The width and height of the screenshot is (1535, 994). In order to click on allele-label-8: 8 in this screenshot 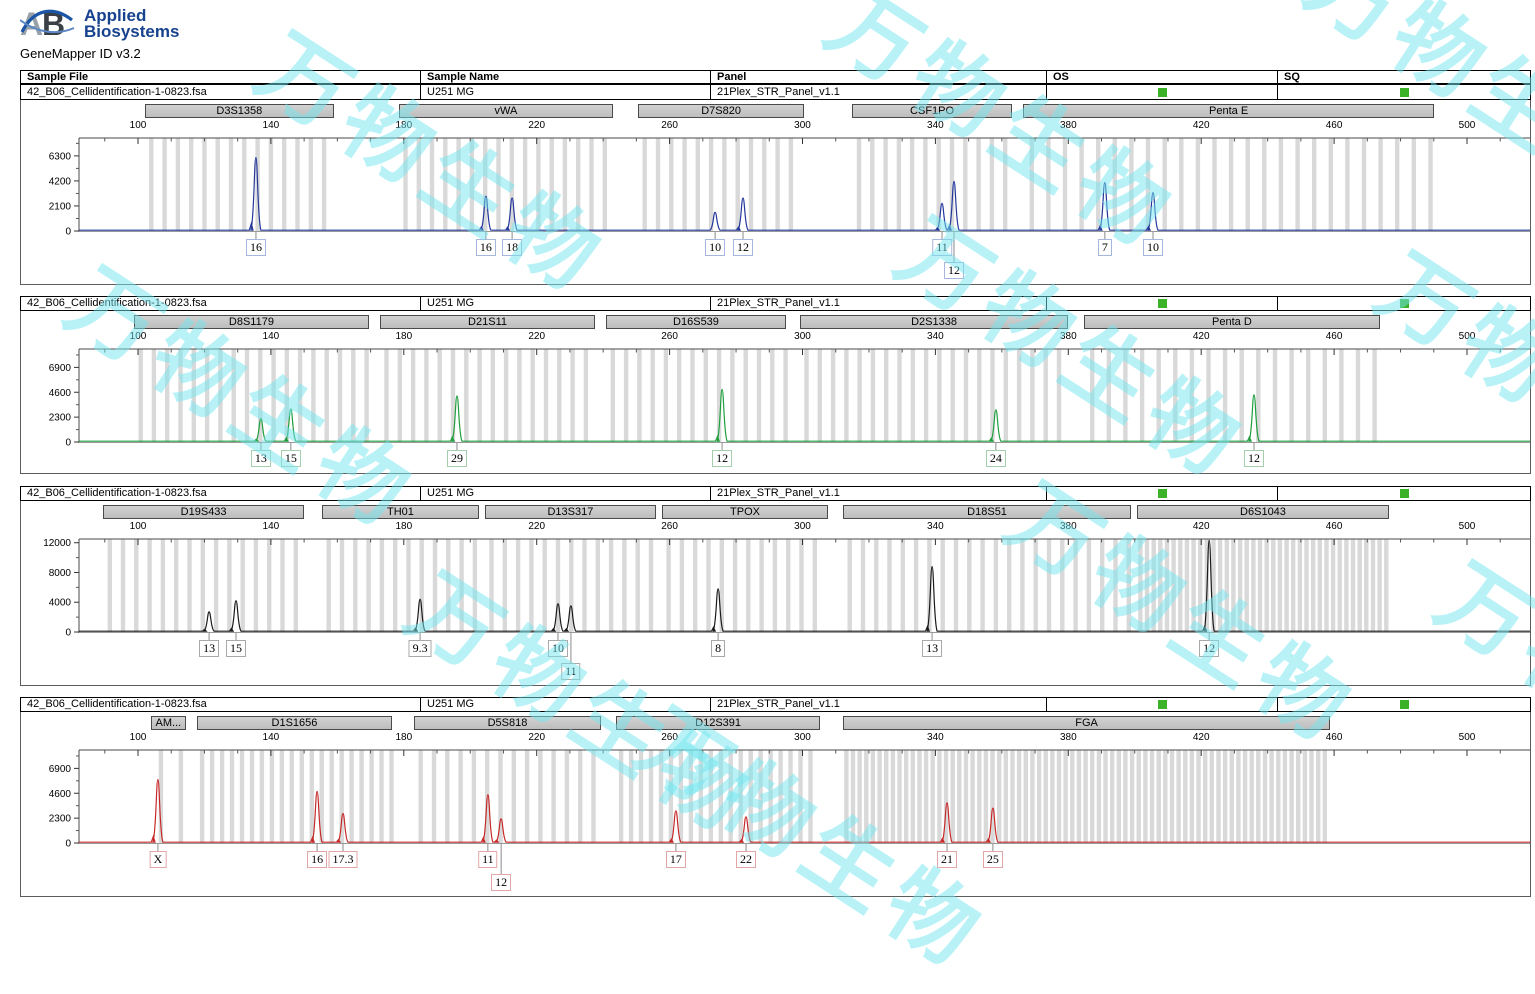, I will do `click(718, 648)`.